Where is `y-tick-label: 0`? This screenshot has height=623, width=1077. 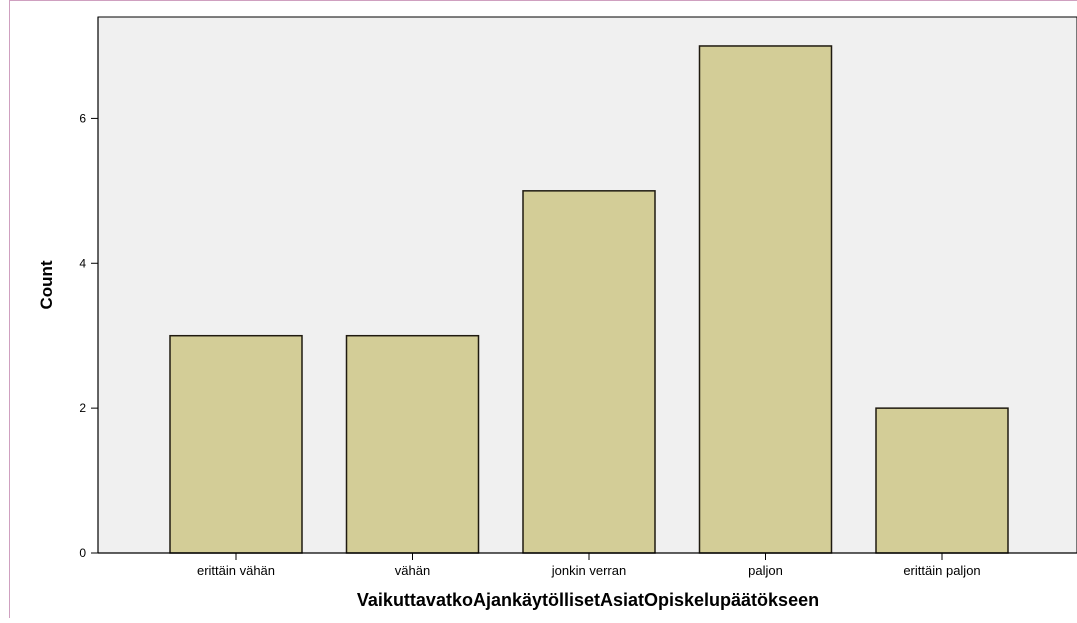 y-tick-label: 0 is located at coordinates (82, 553).